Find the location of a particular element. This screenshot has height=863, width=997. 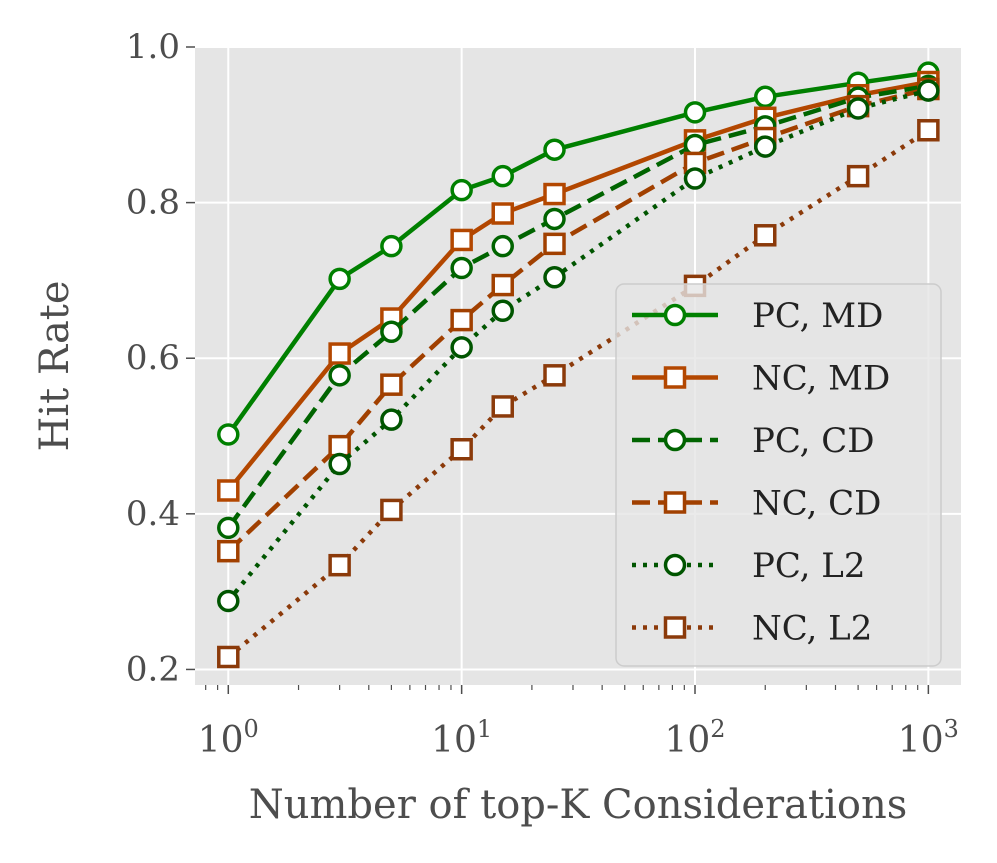

y-tick-label: 0.2 is located at coordinates (153, 669).